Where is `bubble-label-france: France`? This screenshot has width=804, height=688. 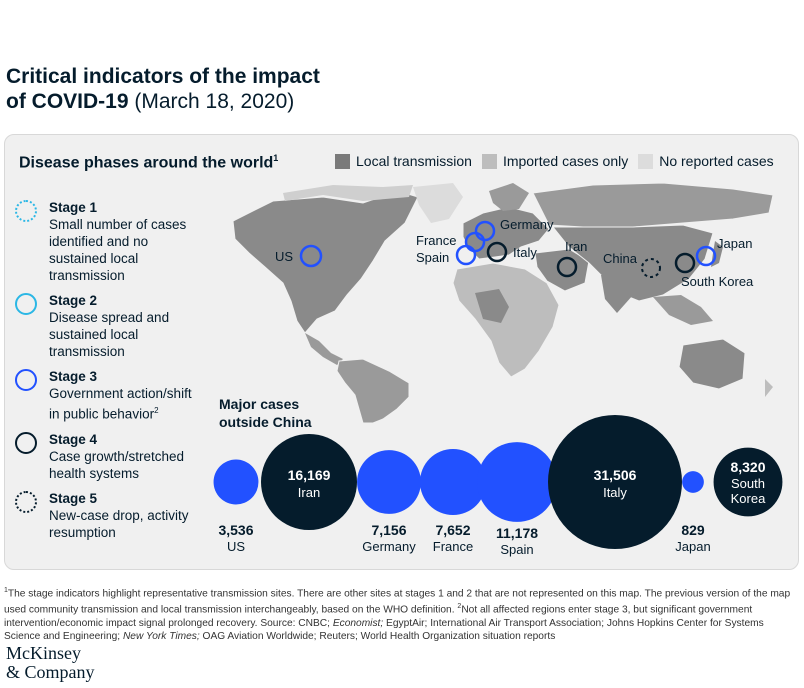
bubble-label-france: France is located at coordinates (453, 546).